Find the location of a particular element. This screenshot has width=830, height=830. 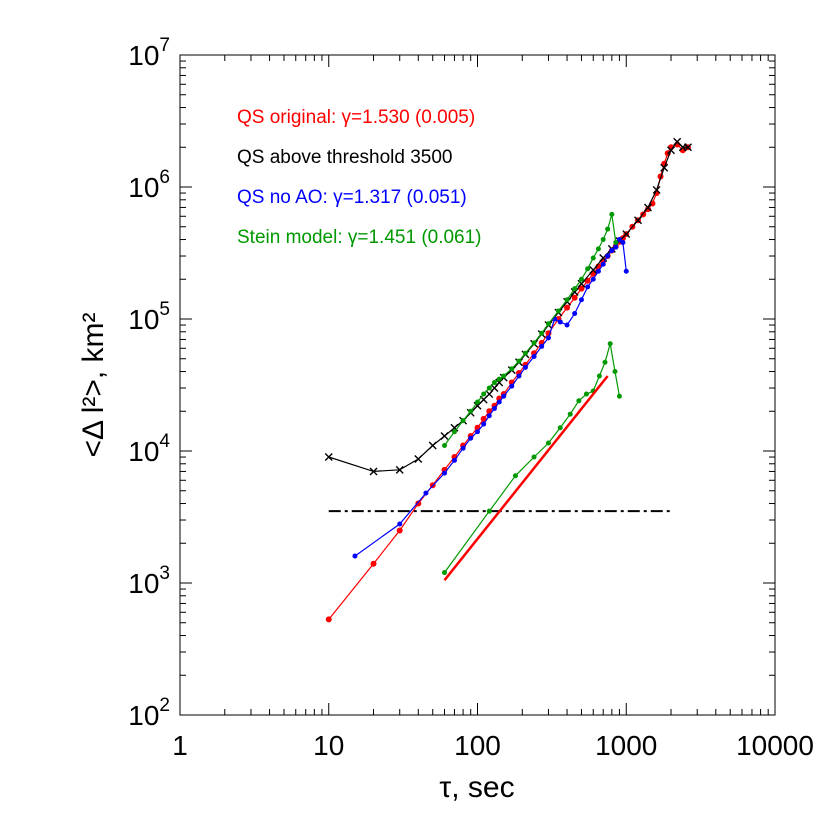

y-tick-label: 10⁶ is located at coordinates (149, 185).